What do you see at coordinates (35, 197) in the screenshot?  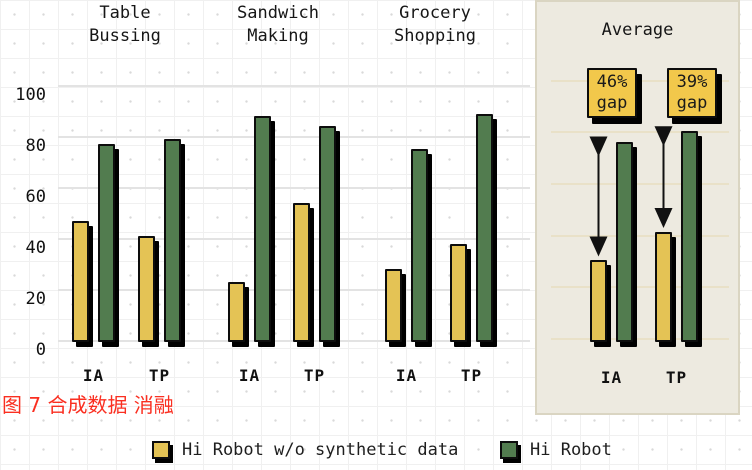 I see `y-tick-label: 60` at bounding box center [35, 197].